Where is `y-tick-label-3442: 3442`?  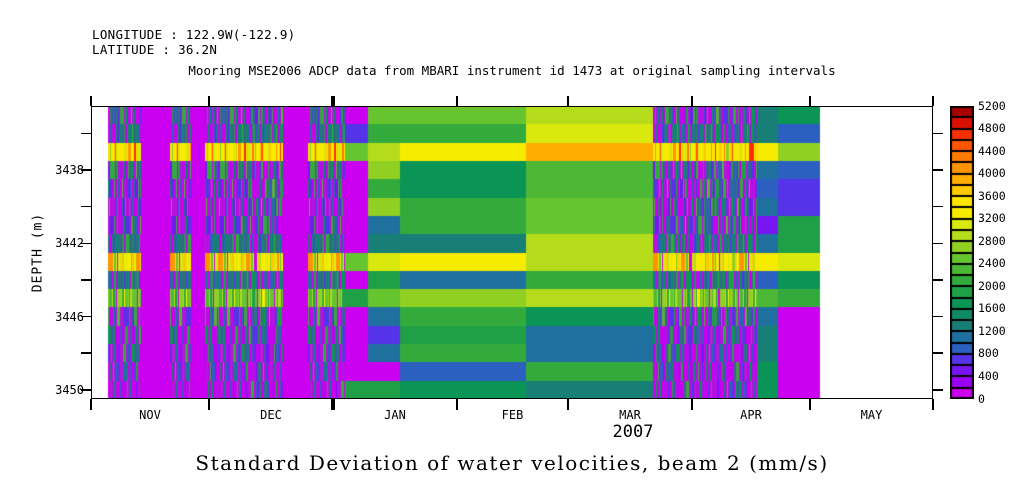 y-tick-label-3442: 3442 is located at coordinates (69, 243).